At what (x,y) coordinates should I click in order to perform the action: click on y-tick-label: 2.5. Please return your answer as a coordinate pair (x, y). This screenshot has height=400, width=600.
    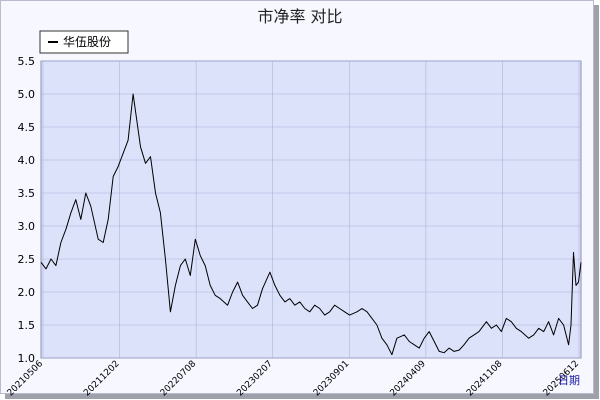
    Looking at the image, I should click on (27, 259).